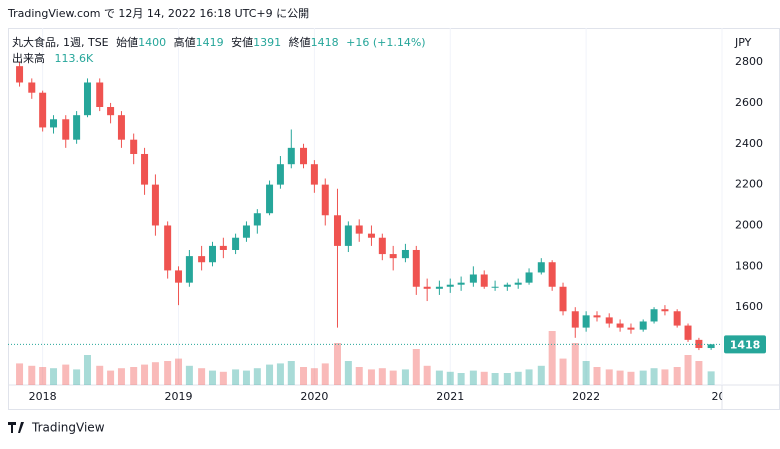 Image resolution: width=780 pixels, height=449 pixels. Describe the element at coordinates (749, 306) in the screenshot. I see `y-tick-label: 1600` at that location.